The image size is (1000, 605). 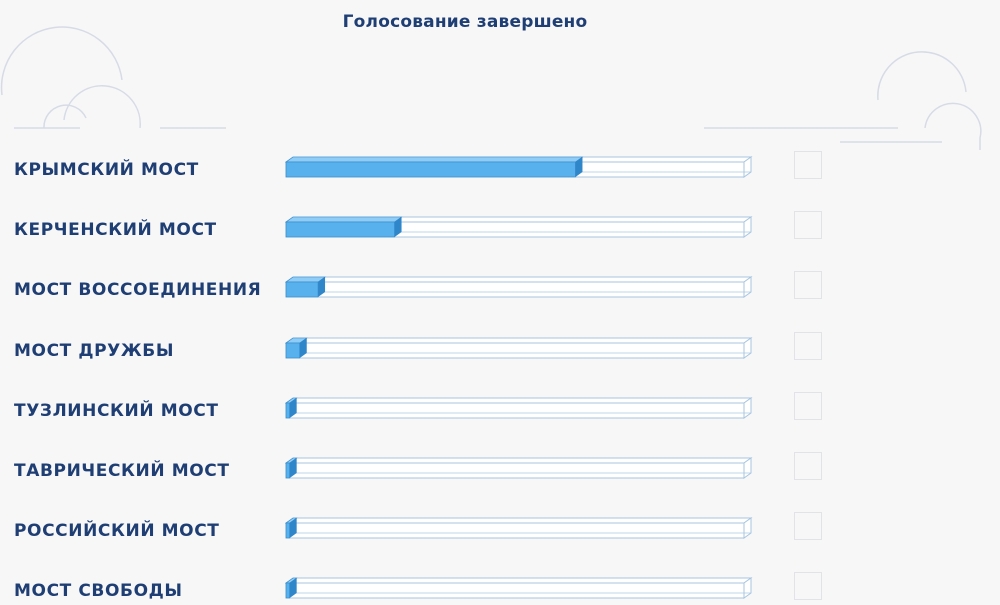 I want to click on poll-option-row: КРЫМСКИЙ МОСТ, so click(x=500, y=170).